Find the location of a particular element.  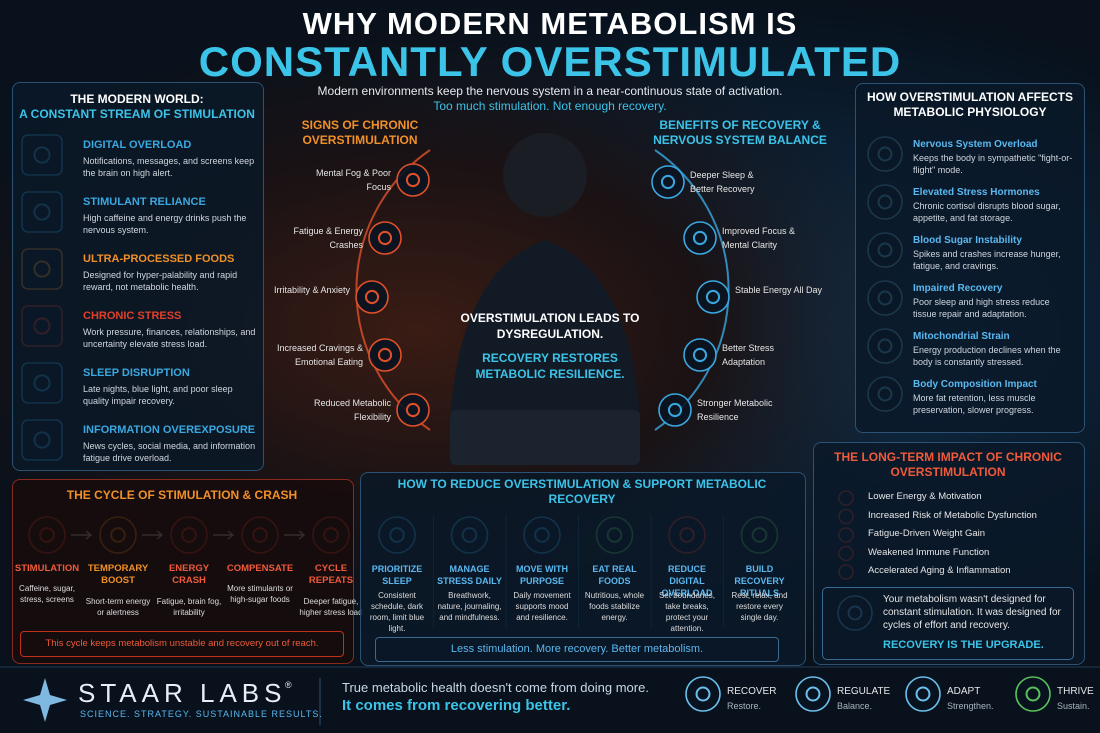

sign-label: Reduced Metabolic Flexibility is located at coordinates (352, 410).